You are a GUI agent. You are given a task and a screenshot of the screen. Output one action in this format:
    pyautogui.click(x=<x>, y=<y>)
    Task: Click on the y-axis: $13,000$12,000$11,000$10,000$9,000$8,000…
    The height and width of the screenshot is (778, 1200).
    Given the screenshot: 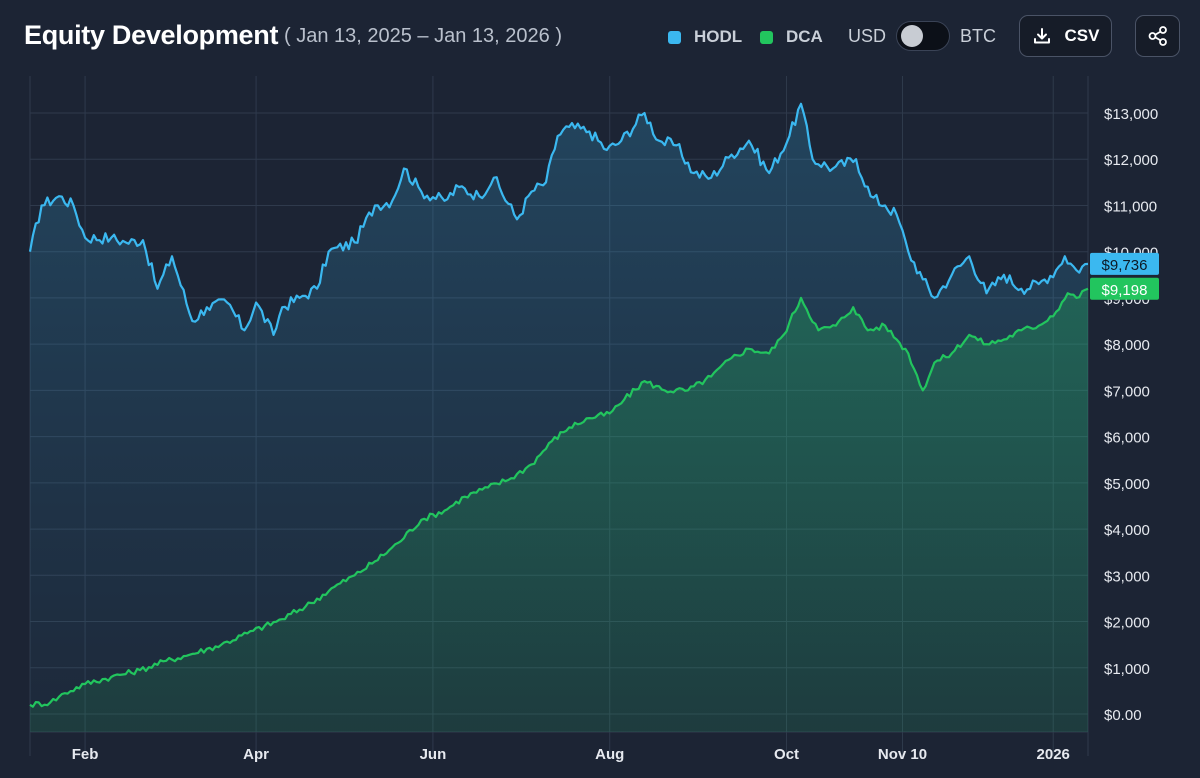 What is the action you would take?
    pyautogui.click(x=1131, y=415)
    